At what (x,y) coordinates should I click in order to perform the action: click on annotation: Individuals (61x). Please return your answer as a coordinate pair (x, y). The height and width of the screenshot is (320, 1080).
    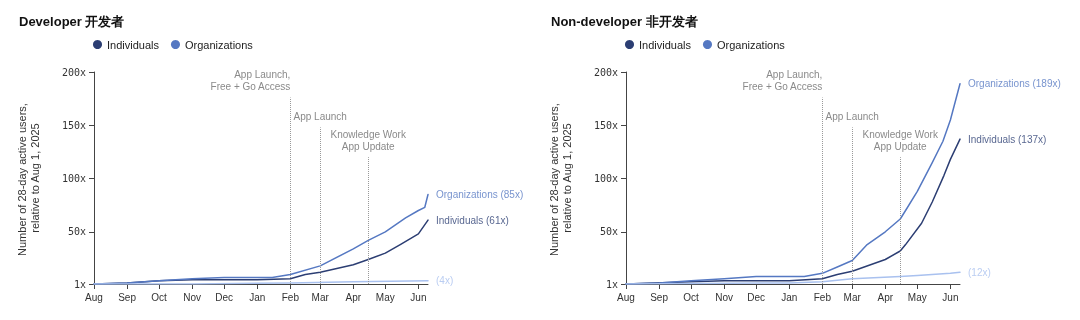
    Looking at the image, I should click on (472, 220).